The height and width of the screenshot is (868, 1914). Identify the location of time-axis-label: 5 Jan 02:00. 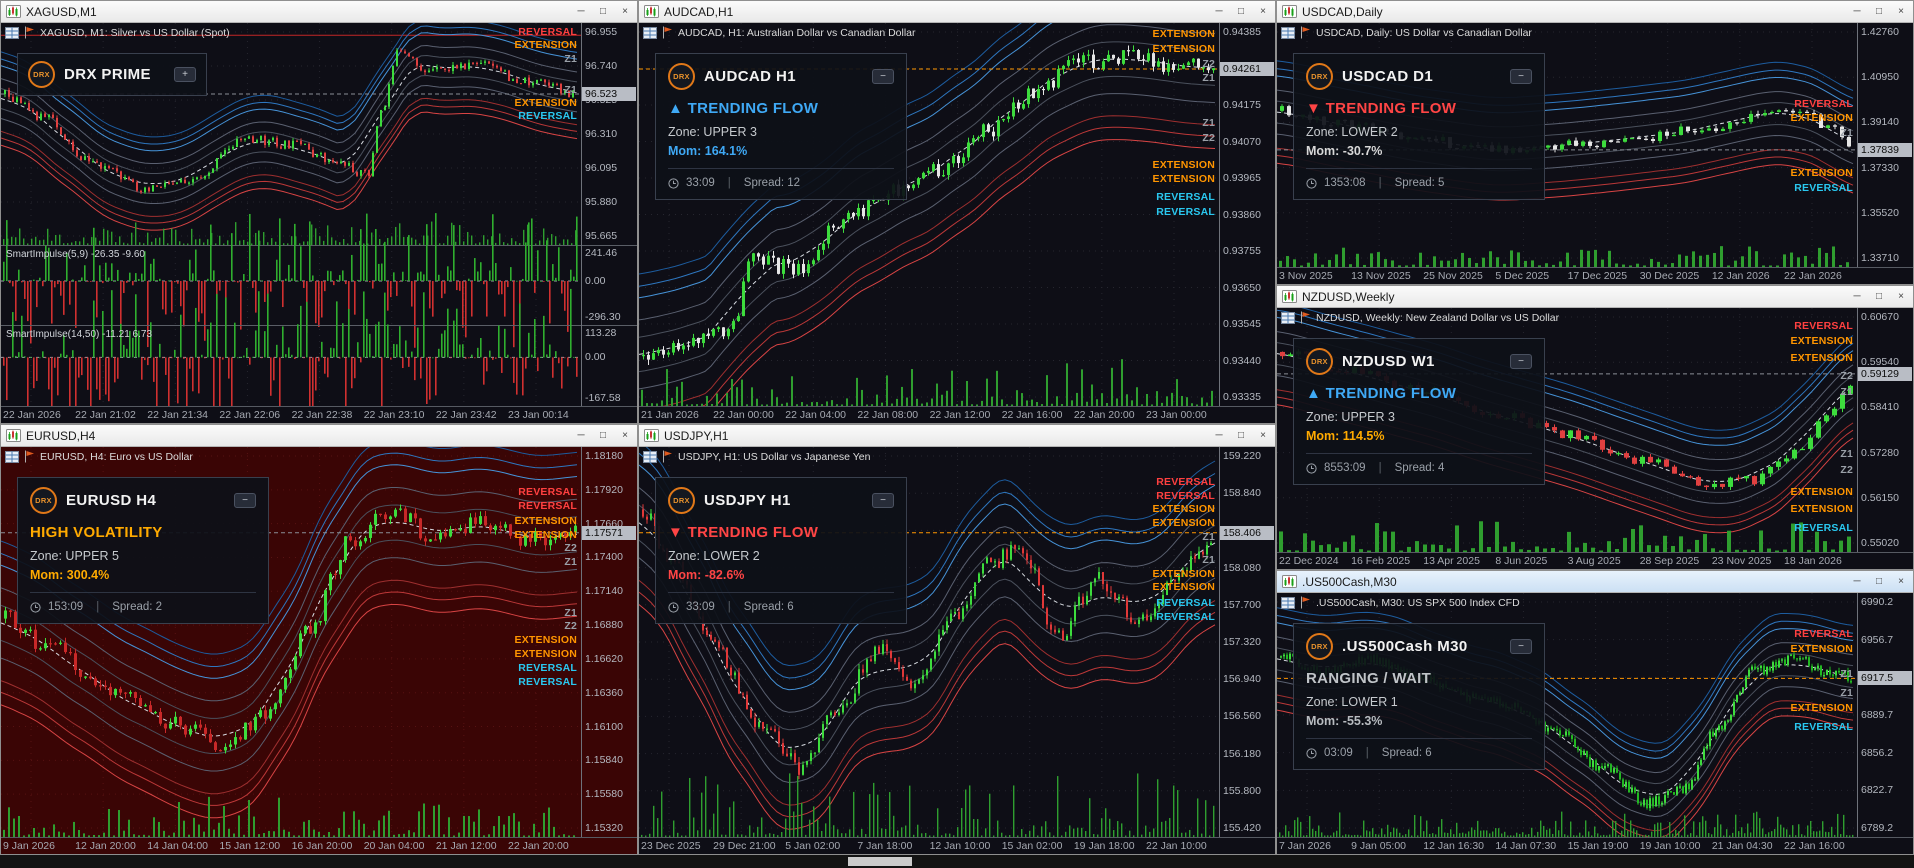
(813, 846).